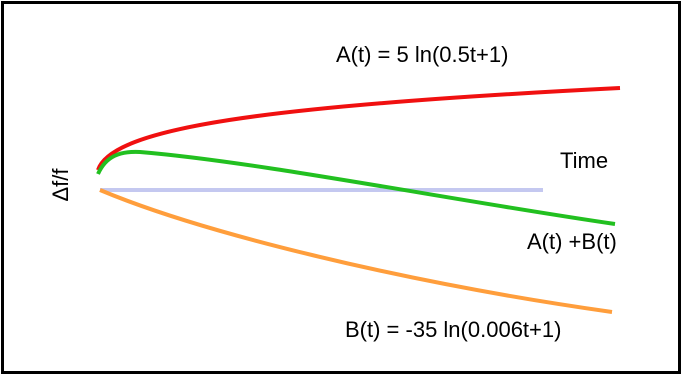 This screenshot has height=381, width=683. I want to click on label-sum: A(t) +B(t), so click(572, 241).